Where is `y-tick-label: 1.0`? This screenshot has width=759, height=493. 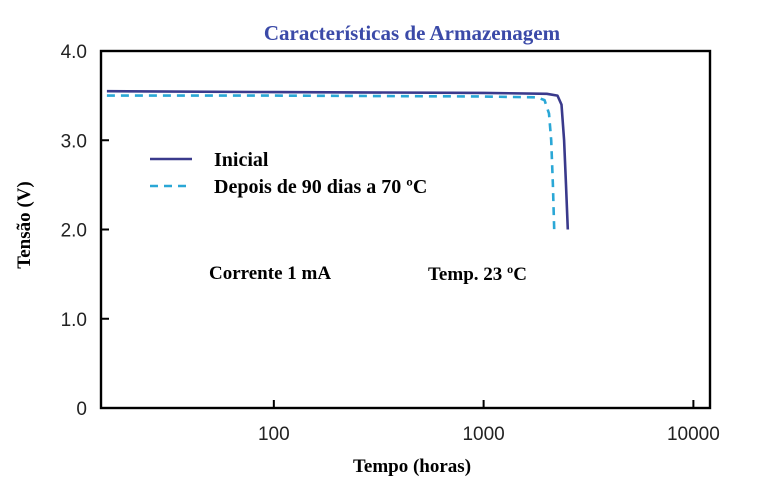 y-tick-label: 1.0 is located at coordinates (74, 320).